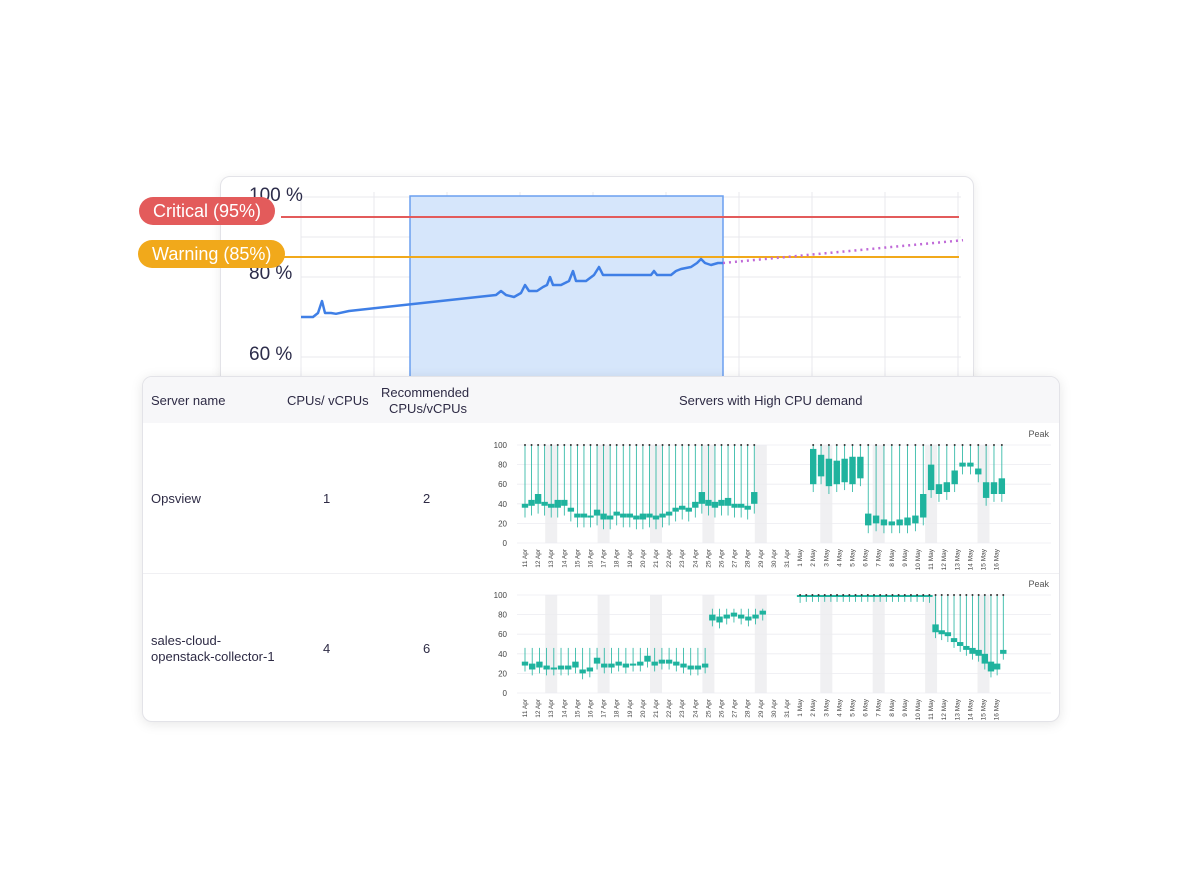 This screenshot has height=890, width=1200. Describe the element at coordinates (748, 558) in the screenshot. I see `x-tick-label: 28 Apr` at that location.